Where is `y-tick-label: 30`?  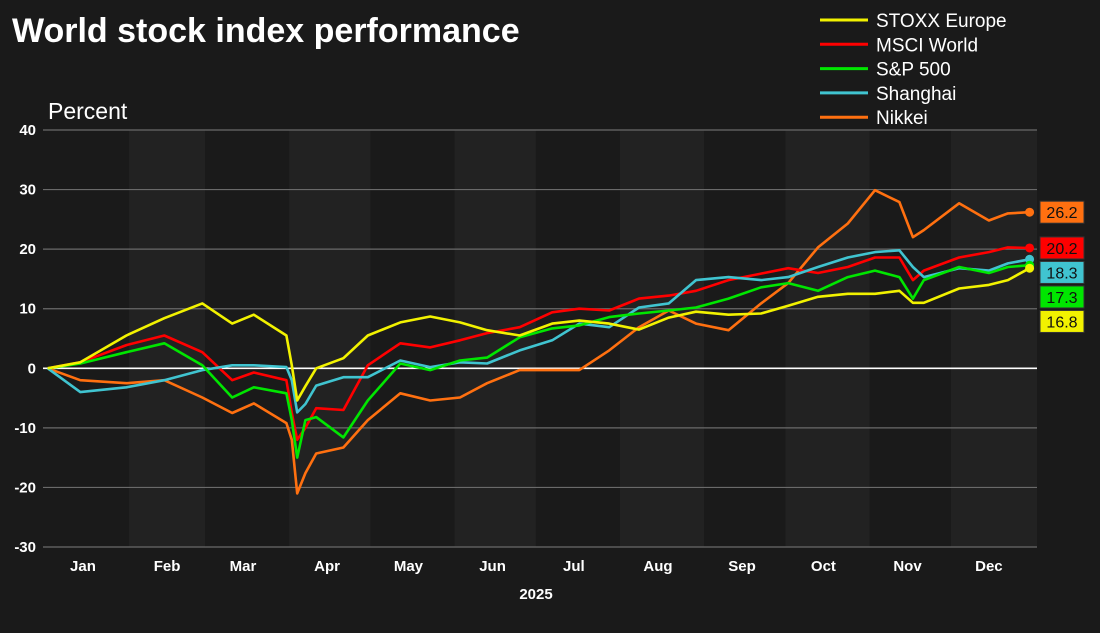 y-tick-label: 30 is located at coordinates (27, 190).